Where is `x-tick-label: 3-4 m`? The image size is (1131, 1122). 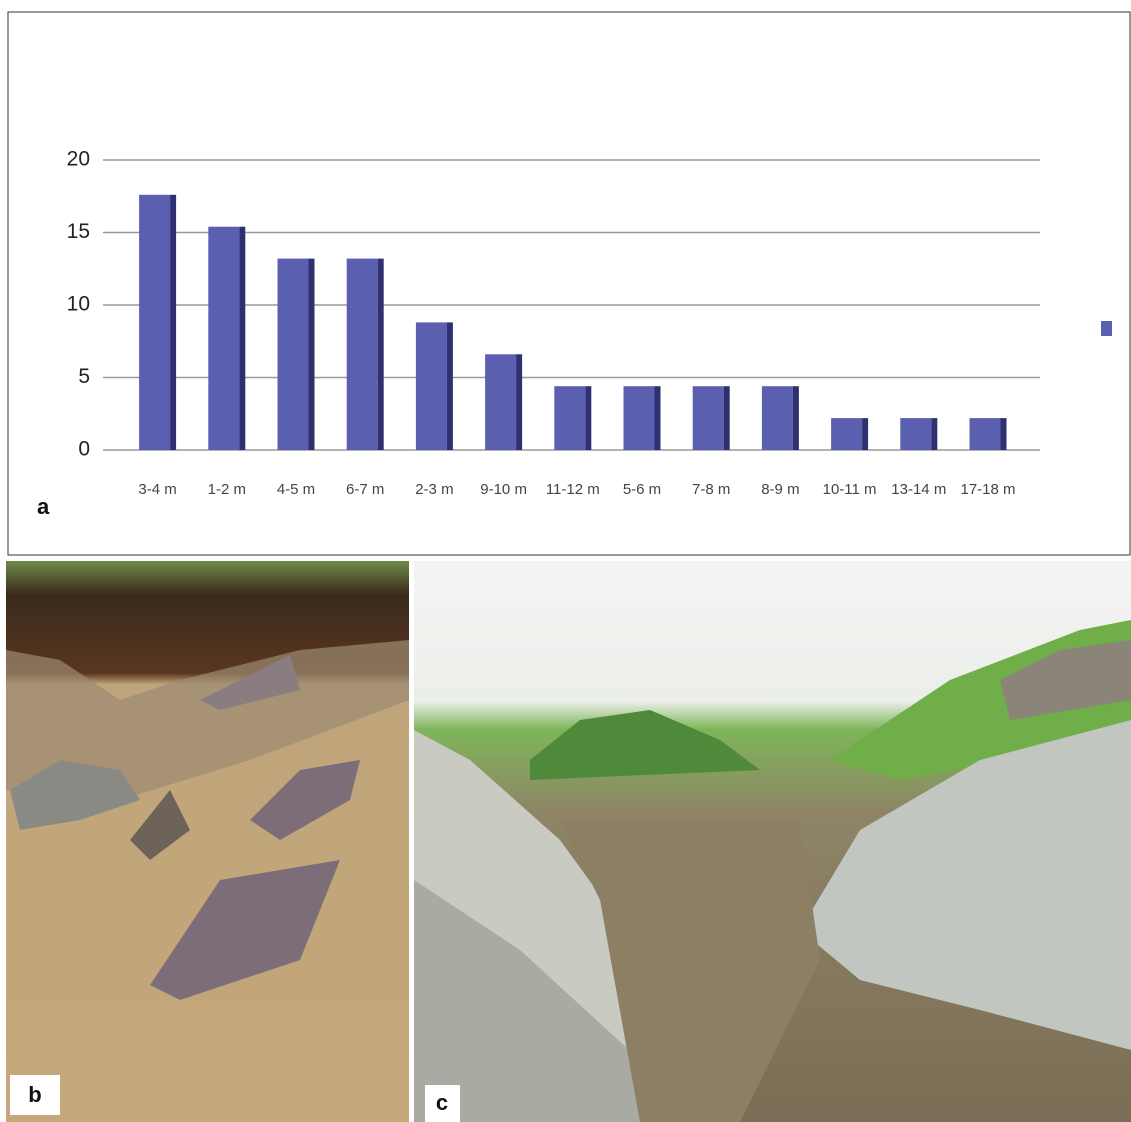 x-tick-label: 3-4 m is located at coordinates (157, 489).